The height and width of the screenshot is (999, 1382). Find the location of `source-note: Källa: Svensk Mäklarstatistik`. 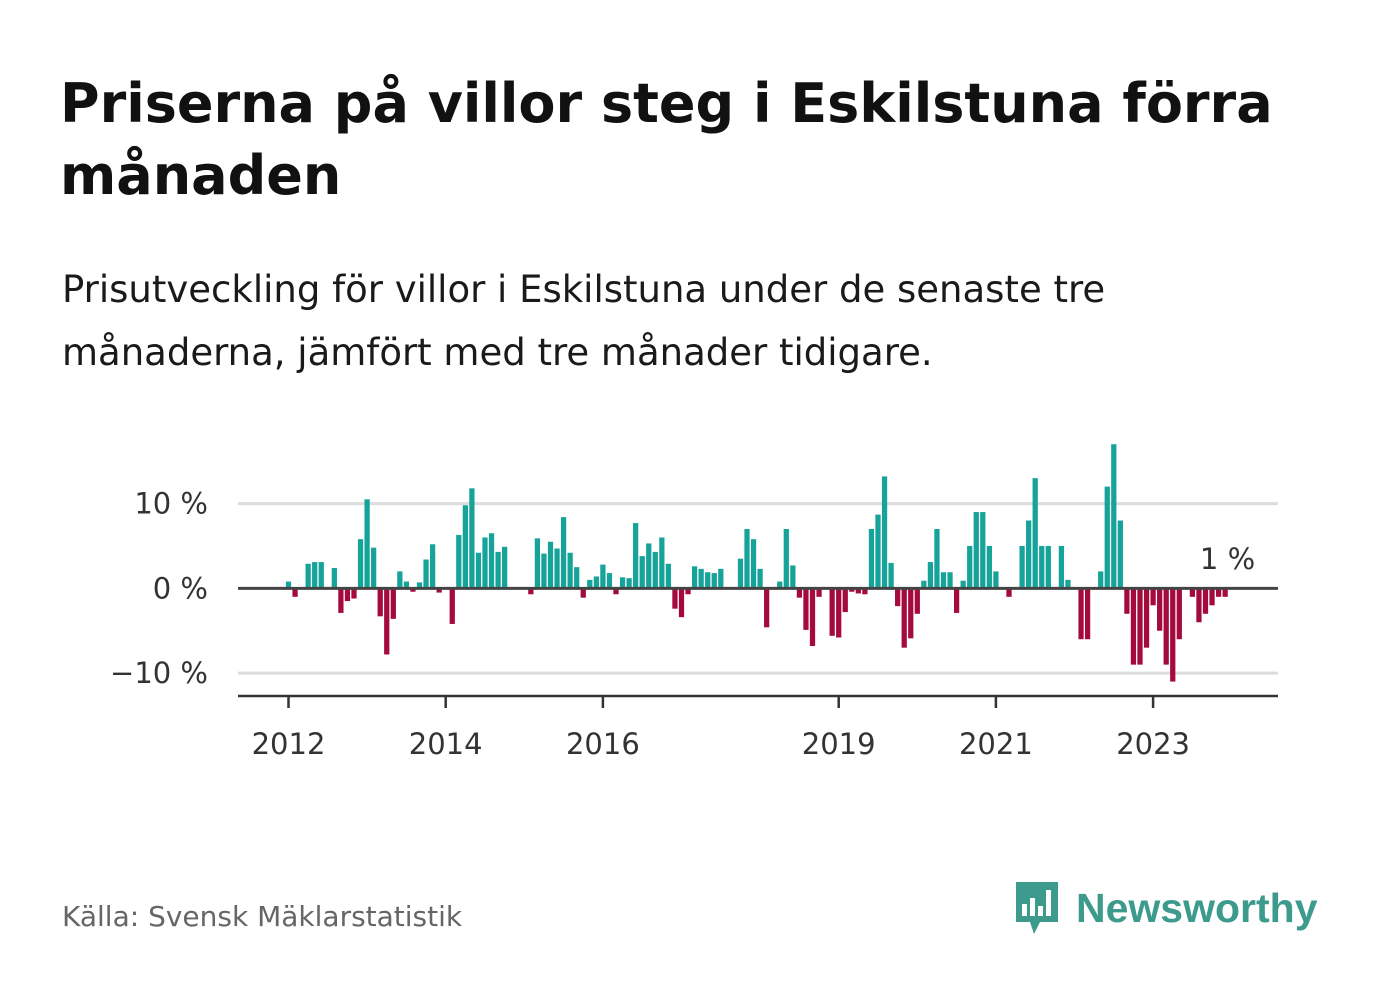

source-note: Källa: Svensk Mäklarstatistik is located at coordinates (262, 916).